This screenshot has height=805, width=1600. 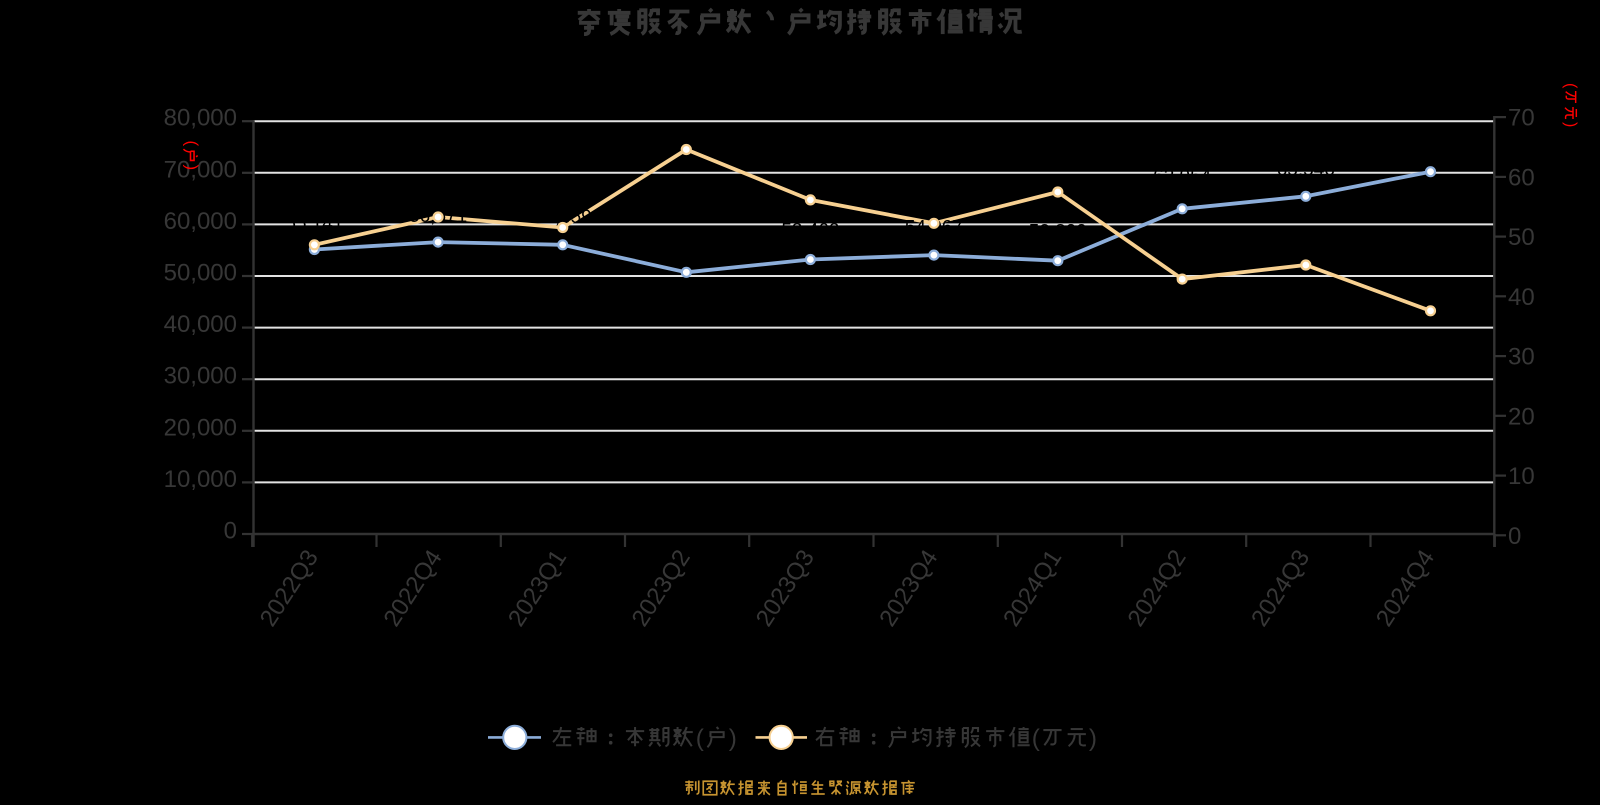 What do you see at coordinates (200, 221) in the screenshot?
I see `svg-text: 60,000` at bounding box center [200, 221].